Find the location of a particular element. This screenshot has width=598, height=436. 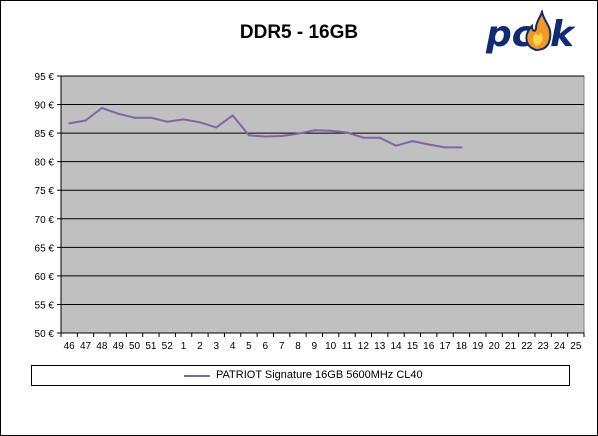

x-tick-label: 5 is located at coordinates (249, 346).